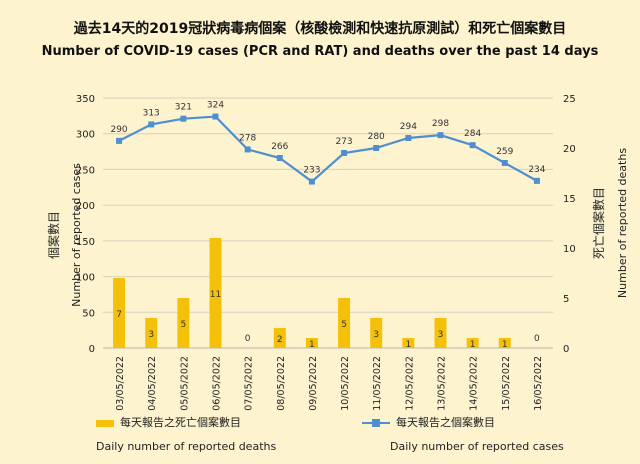  What do you see at coordinates (566, 349) in the screenshot?
I see `right-tick-label: 0` at bounding box center [566, 349].